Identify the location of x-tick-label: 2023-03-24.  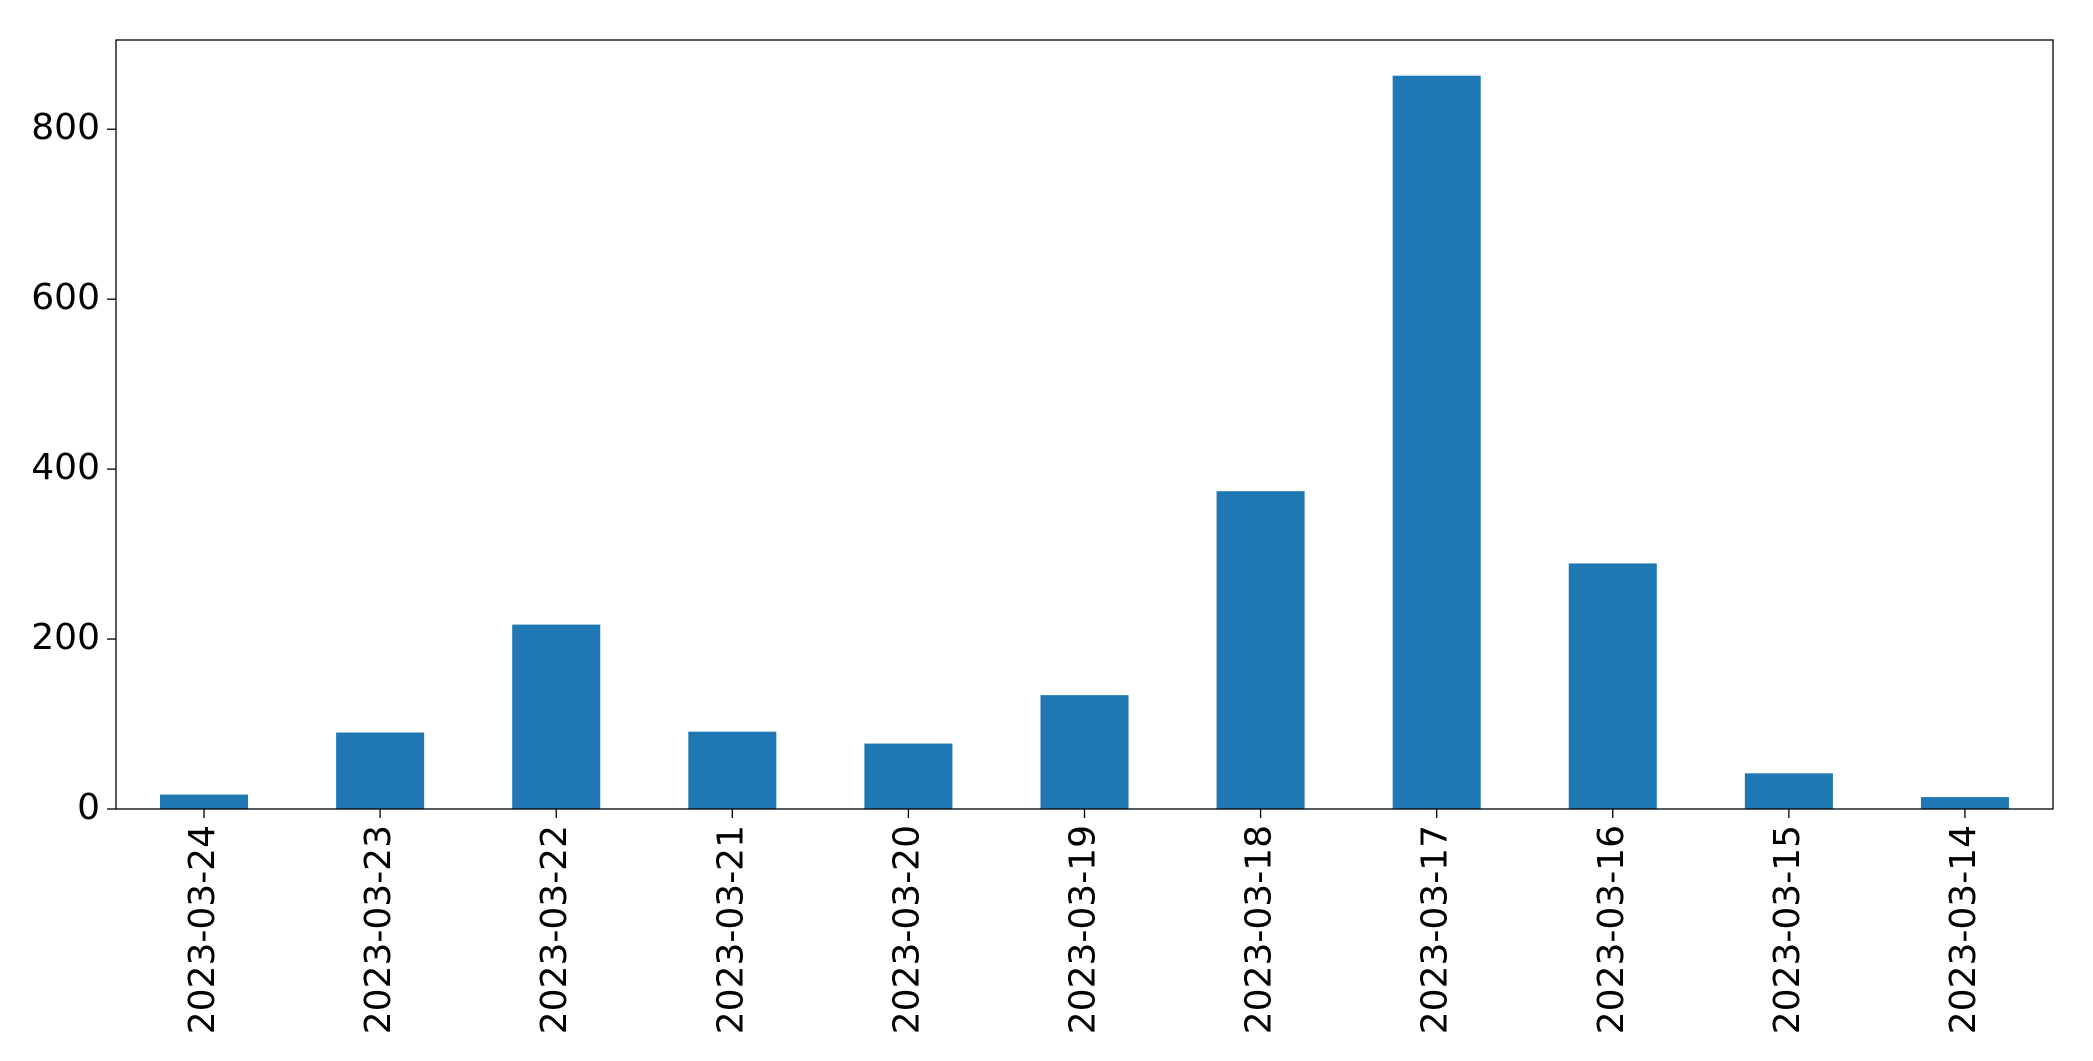
(202, 929).